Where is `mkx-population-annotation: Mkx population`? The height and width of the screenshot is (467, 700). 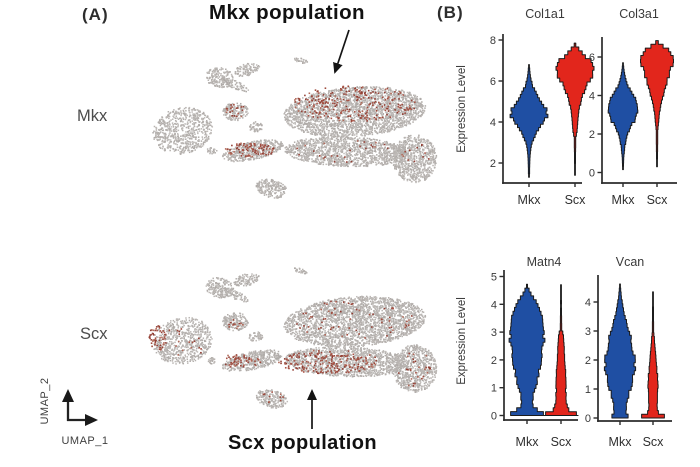 mkx-population-annotation: Mkx population is located at coordinates (287, 12).